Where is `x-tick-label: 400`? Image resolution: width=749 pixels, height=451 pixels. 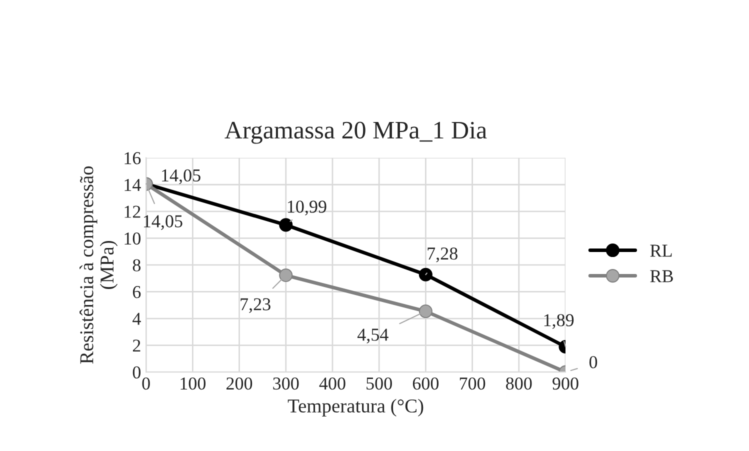 x-tick-label: 400 is located at coordinates (332, 383).